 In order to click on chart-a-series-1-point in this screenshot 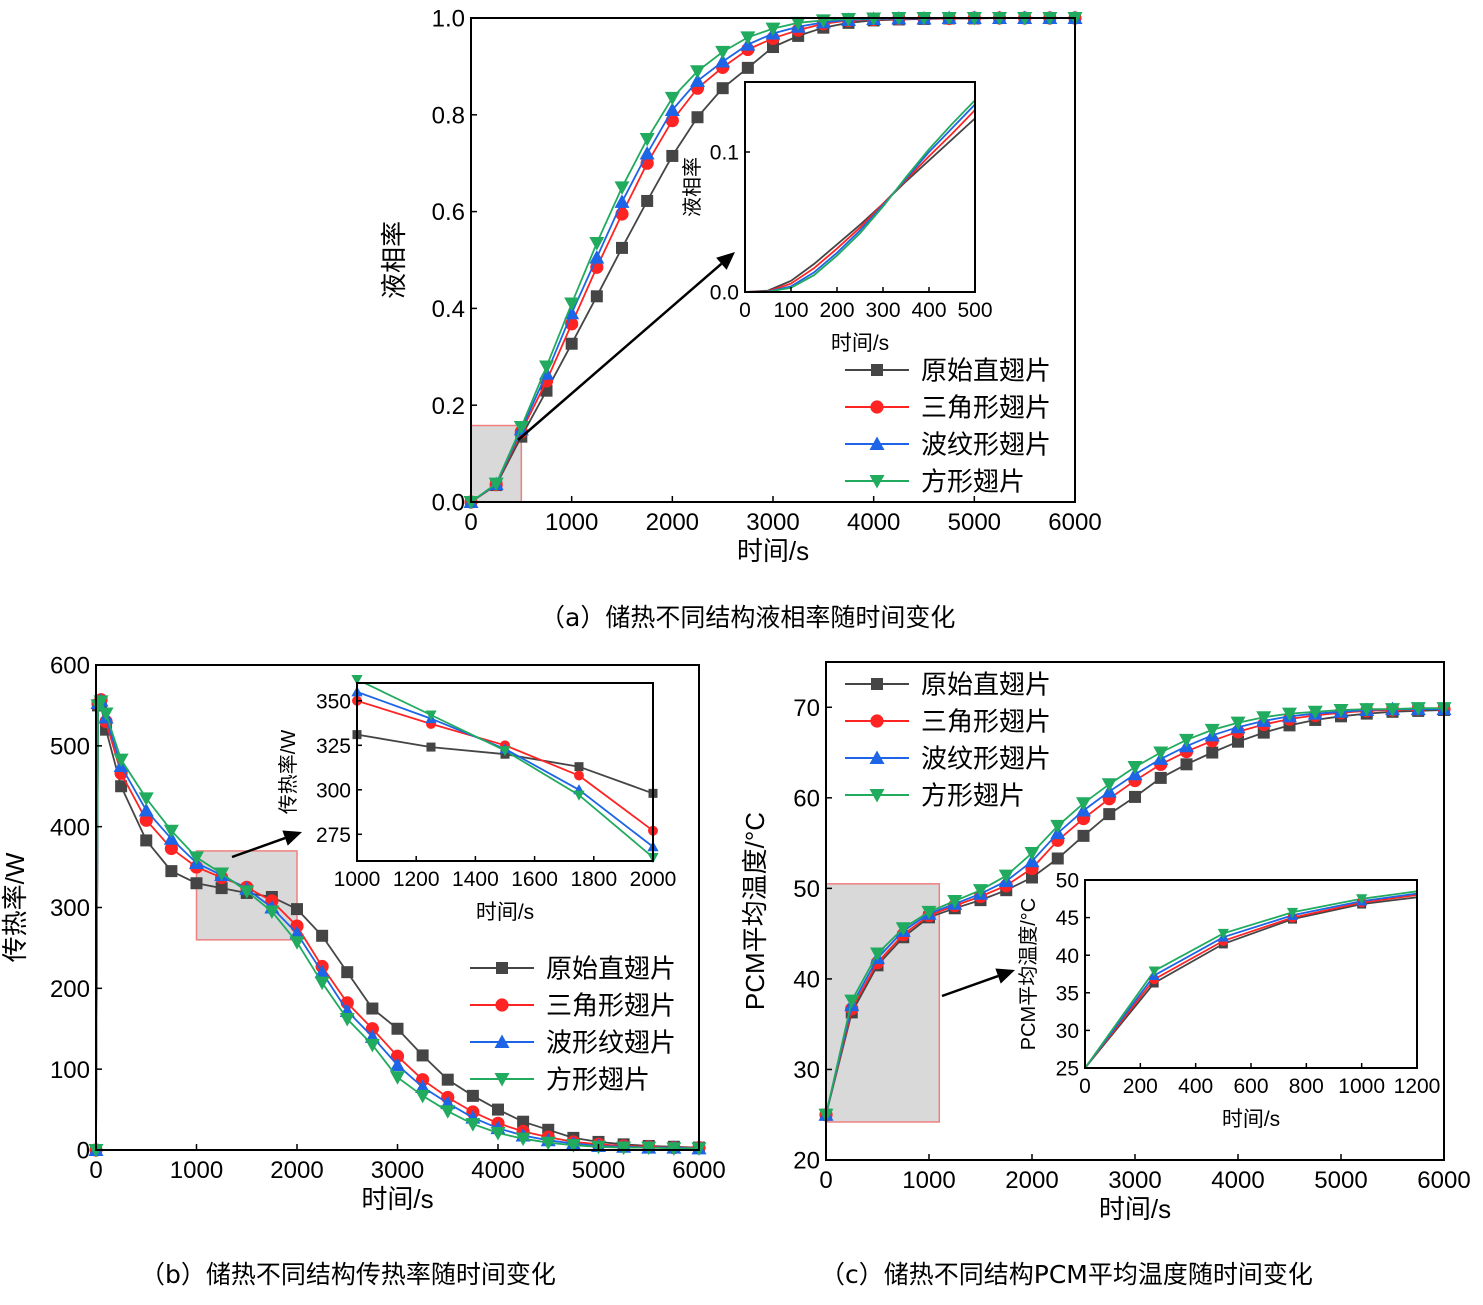, I will do `click(672, 121)`.